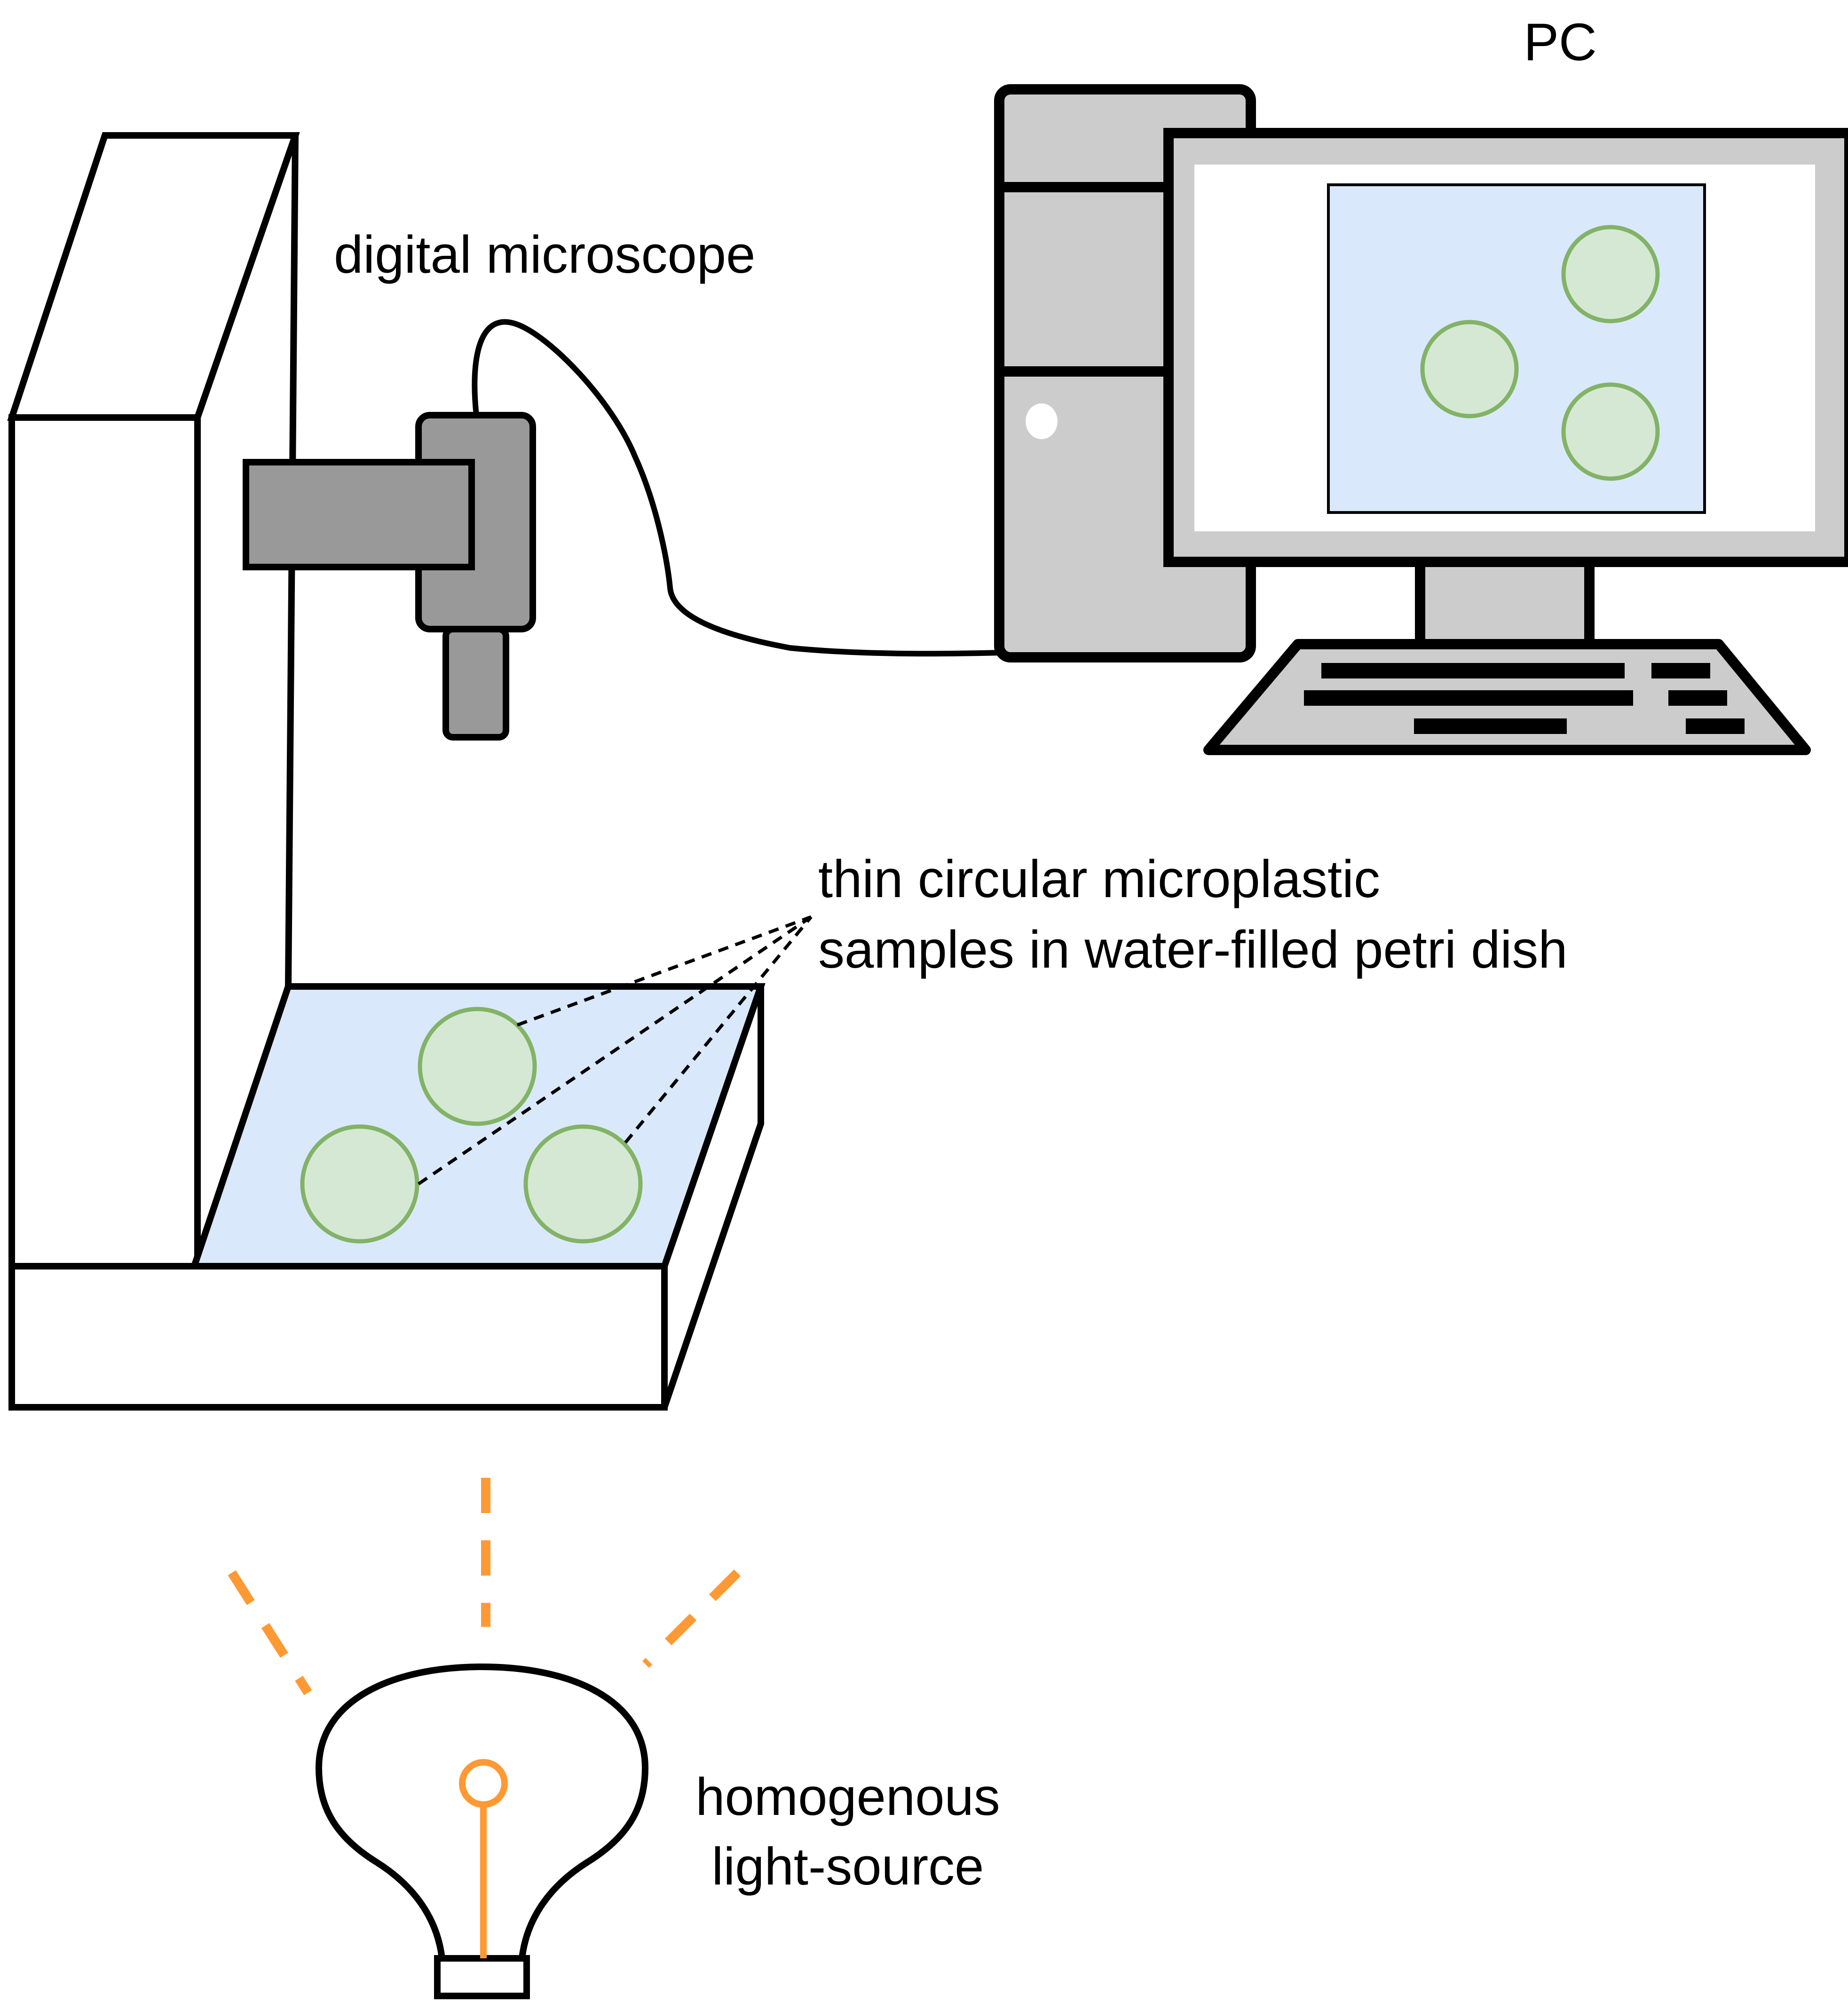 This screenshot has height=2003, width=1848. What do you see at coordinates (359, 514) in the screenshot?
I see `microscope-arm` at bounding box center [359, 514].